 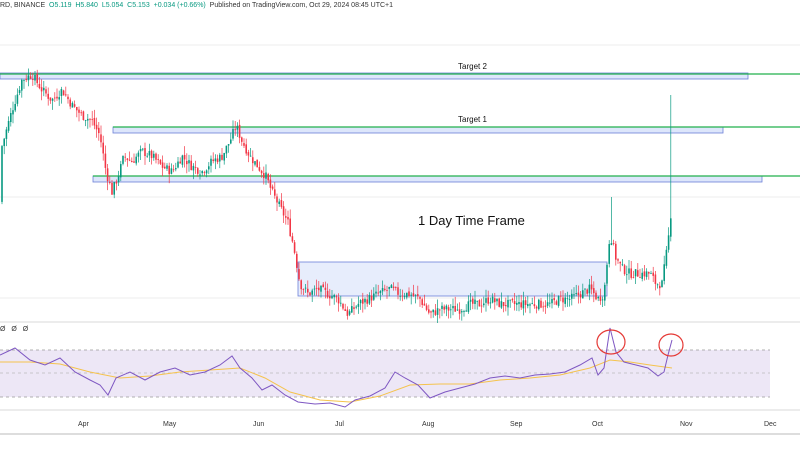 I want to click on consolidation-zone, so click(x=452, y=279).